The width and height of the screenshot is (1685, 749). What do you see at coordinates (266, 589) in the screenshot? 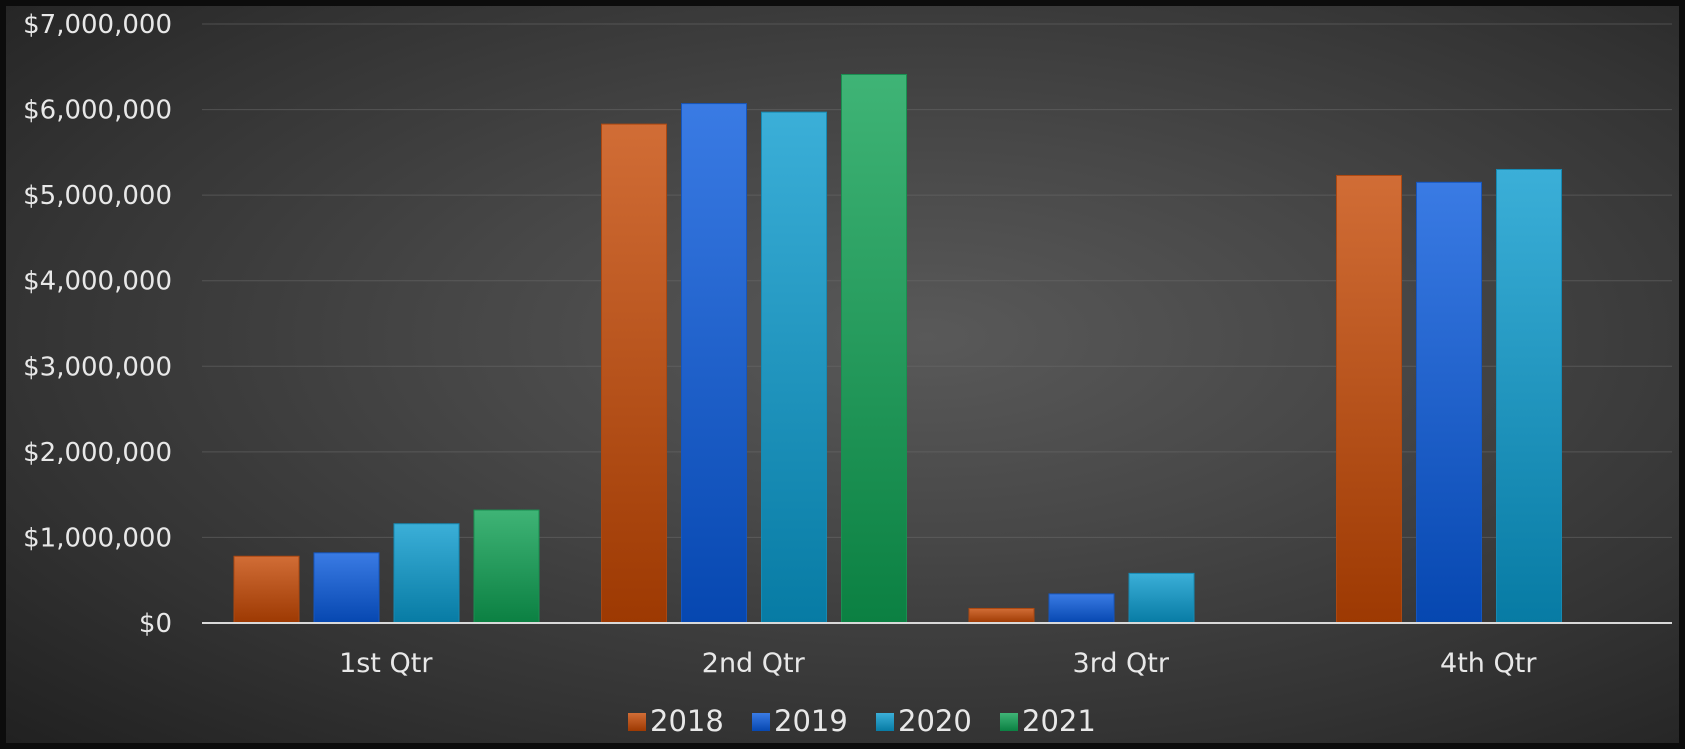
I see `bar-2018-1st-qtr` at bounding box center [266, 589].